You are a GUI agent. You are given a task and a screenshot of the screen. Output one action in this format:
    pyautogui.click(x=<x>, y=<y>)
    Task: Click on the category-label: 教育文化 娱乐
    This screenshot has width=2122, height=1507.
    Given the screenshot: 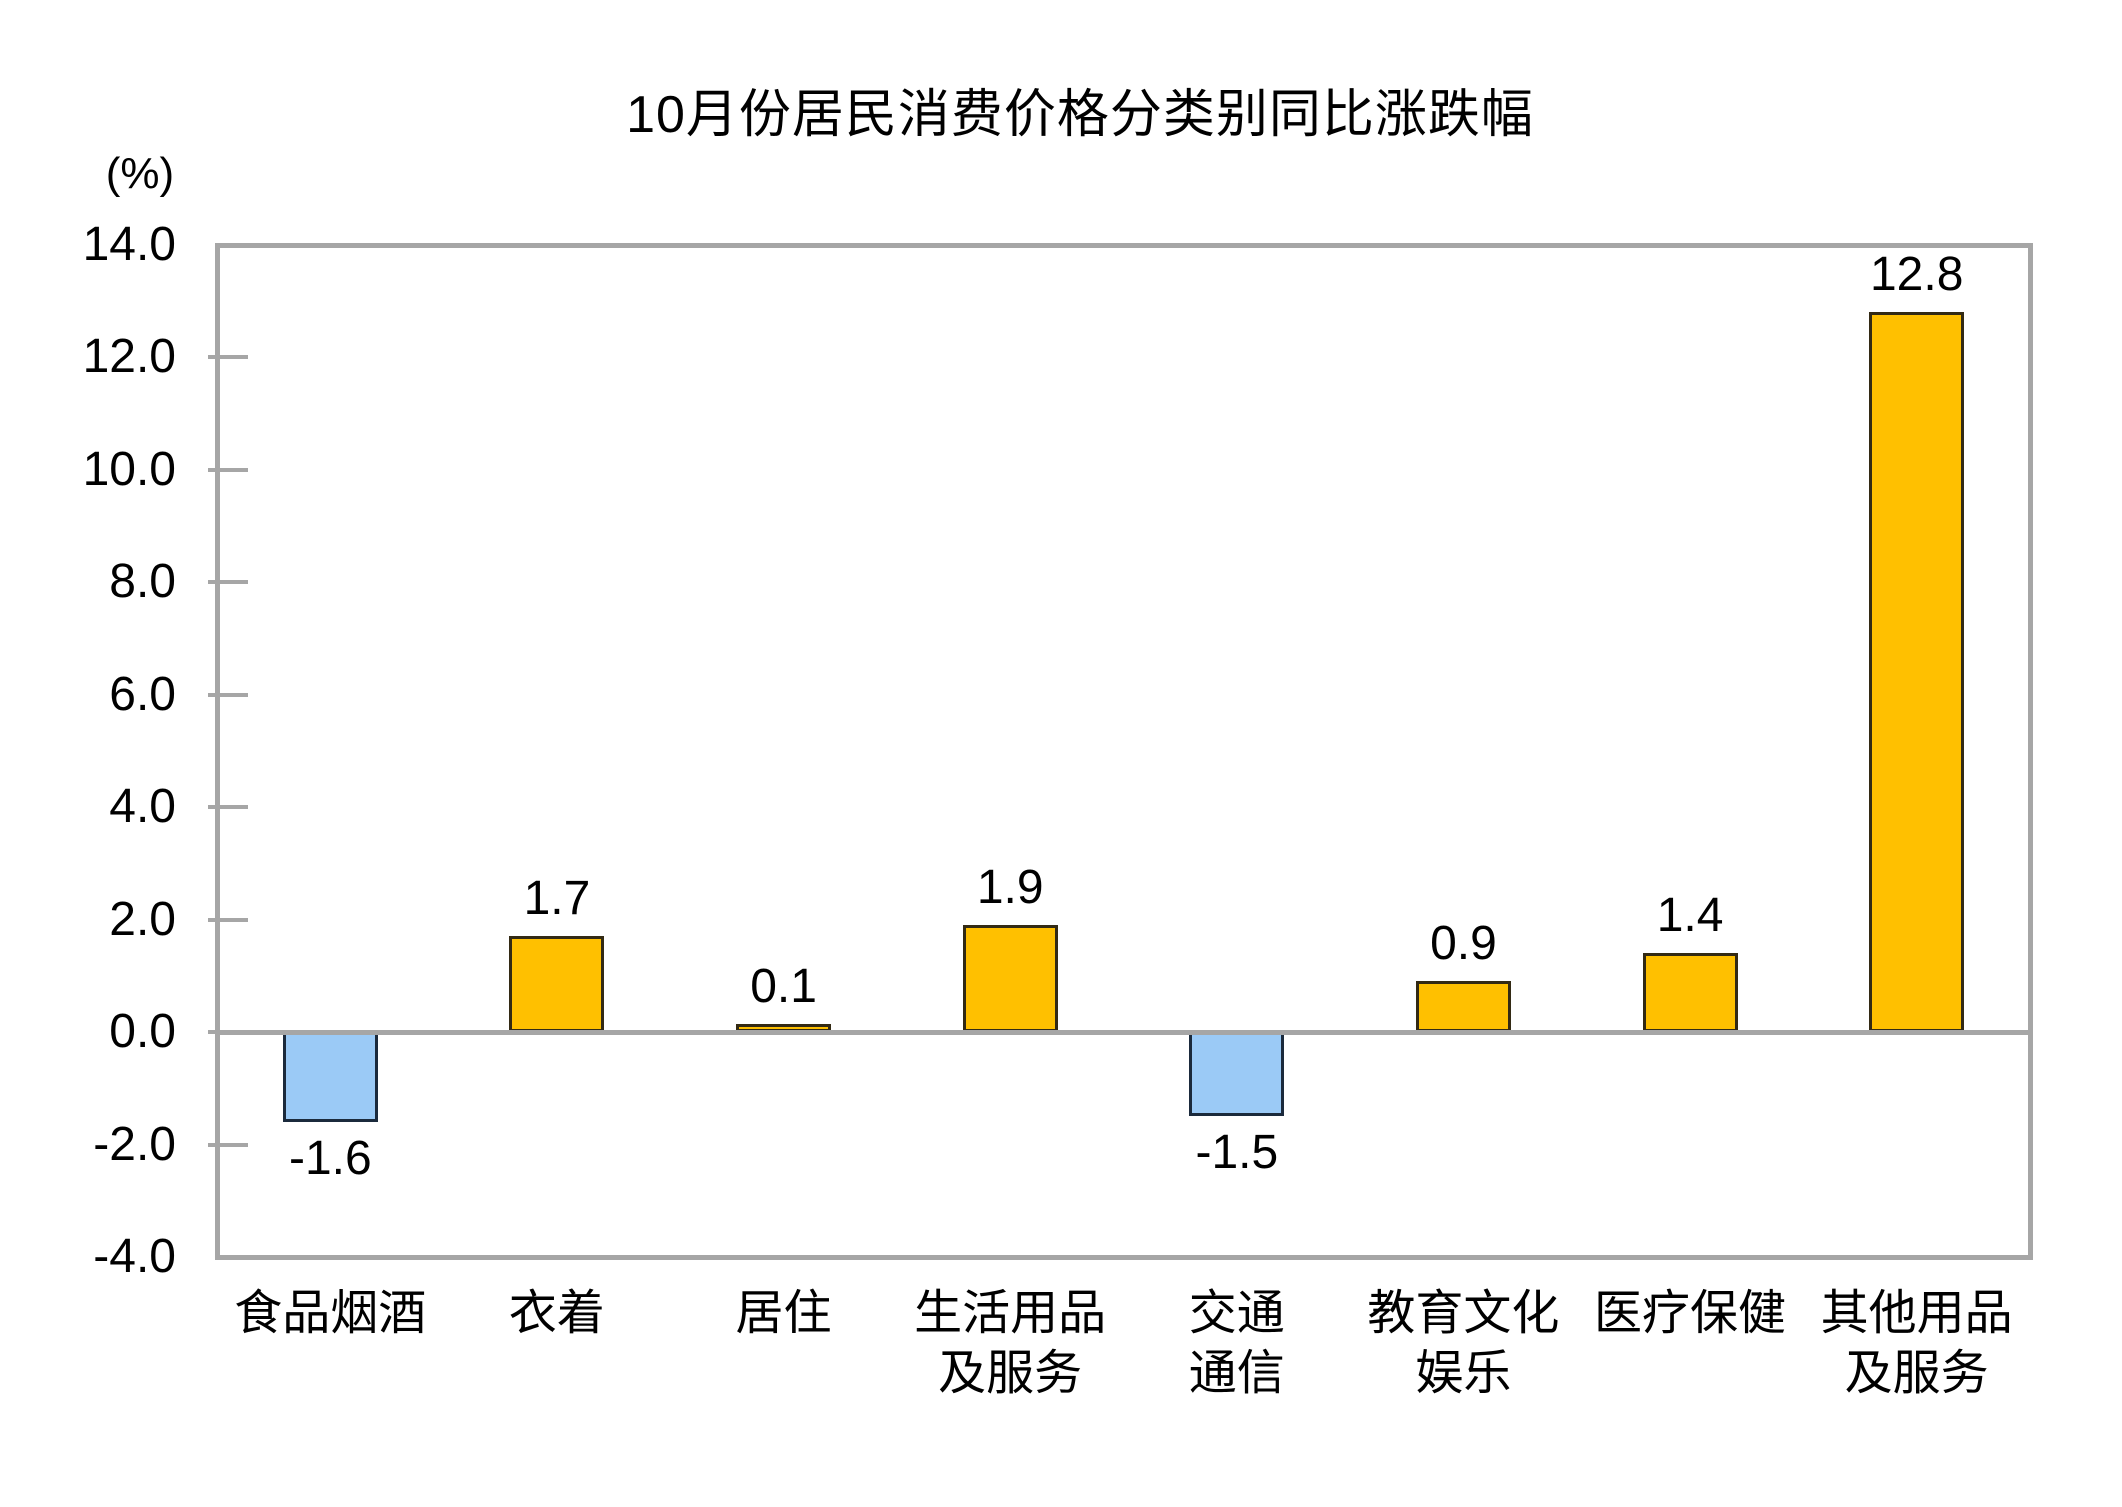 What is the action you would take?
    pyautogui.click(x=1463, y=1343)
    